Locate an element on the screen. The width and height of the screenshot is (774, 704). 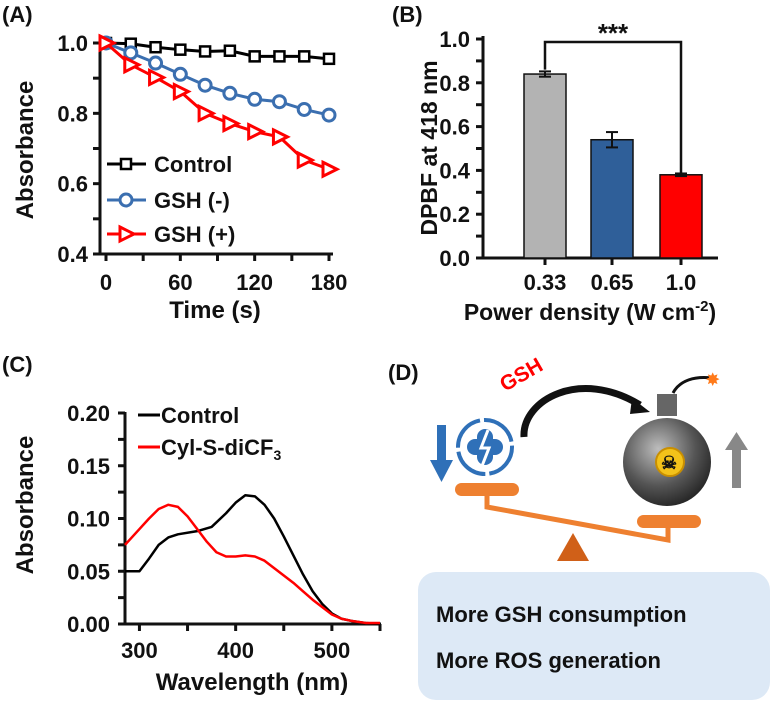
panel-label-a: (A) is located at coordinates (17, 14).